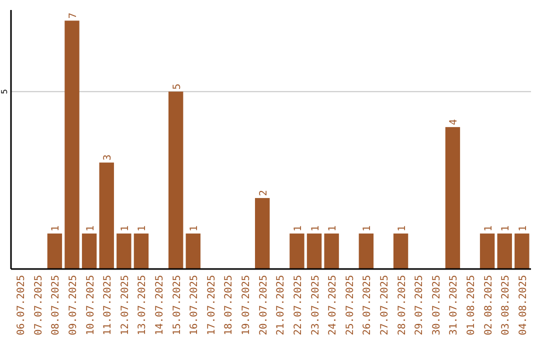 The height and width of the screenshot is (340, 540). What do you see at coordinates (350, 305) in the screenshot?
I see `x-tick-label: 25.07.2025` at bounding box center [350, 305].